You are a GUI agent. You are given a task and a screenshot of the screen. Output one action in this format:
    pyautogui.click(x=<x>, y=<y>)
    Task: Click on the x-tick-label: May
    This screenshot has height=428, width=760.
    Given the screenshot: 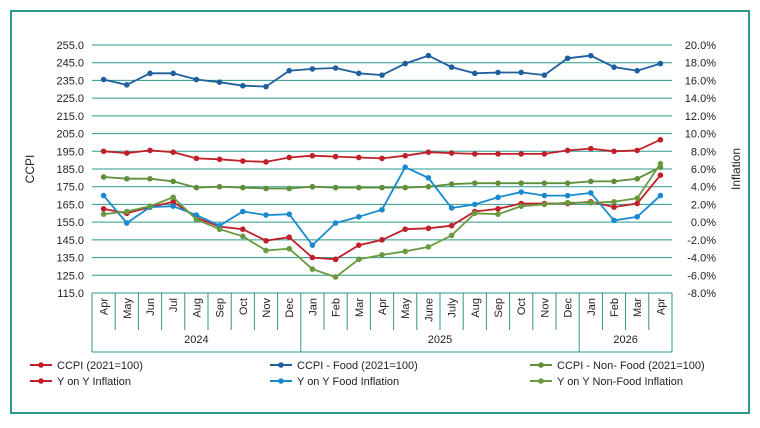 What is the action you would take?
    pyautogui.click(x=406, y=308)
    